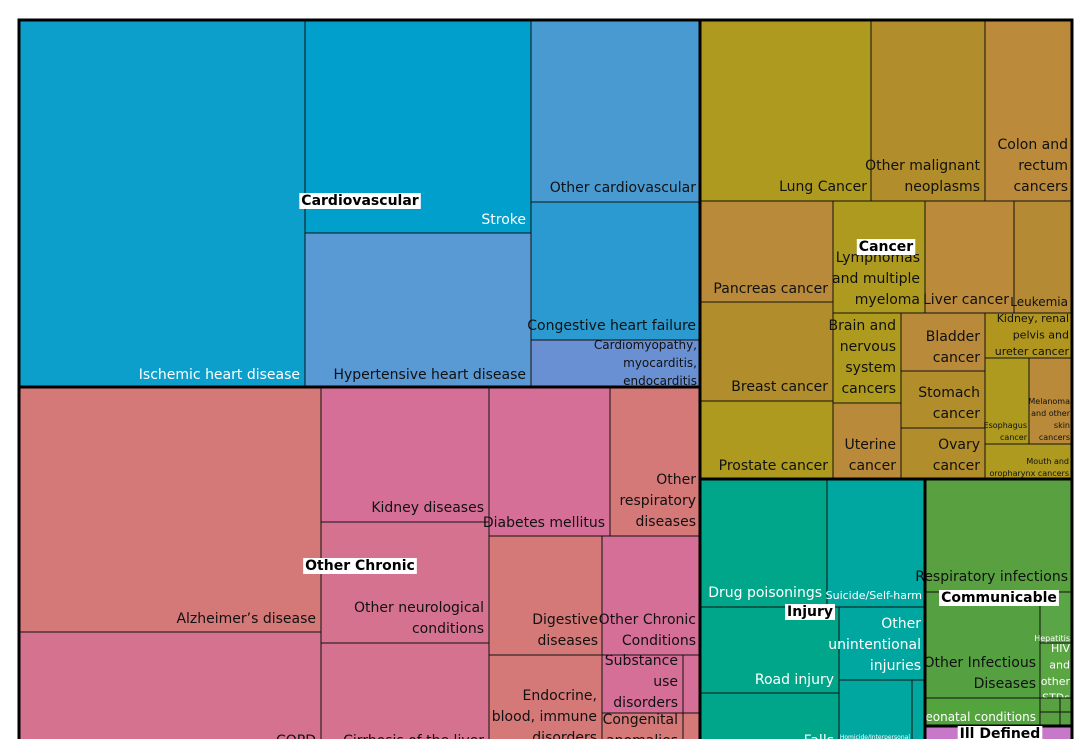  Describe the element at coordinates (991, 577) in the screenshot. I see `label-respiratory-infections: Respiratory infections` at that location.